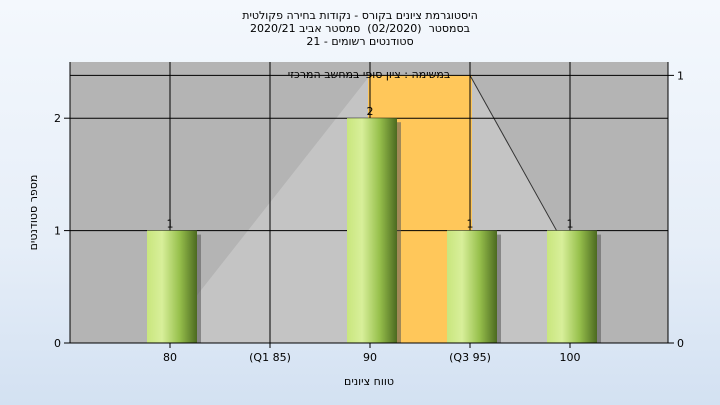 The width and height of the screenshot is (720, 405). Describe the element at coordinates (33, 213) in the screenshot. I see `y-axis-label: מספר סטודנטים` at that location.